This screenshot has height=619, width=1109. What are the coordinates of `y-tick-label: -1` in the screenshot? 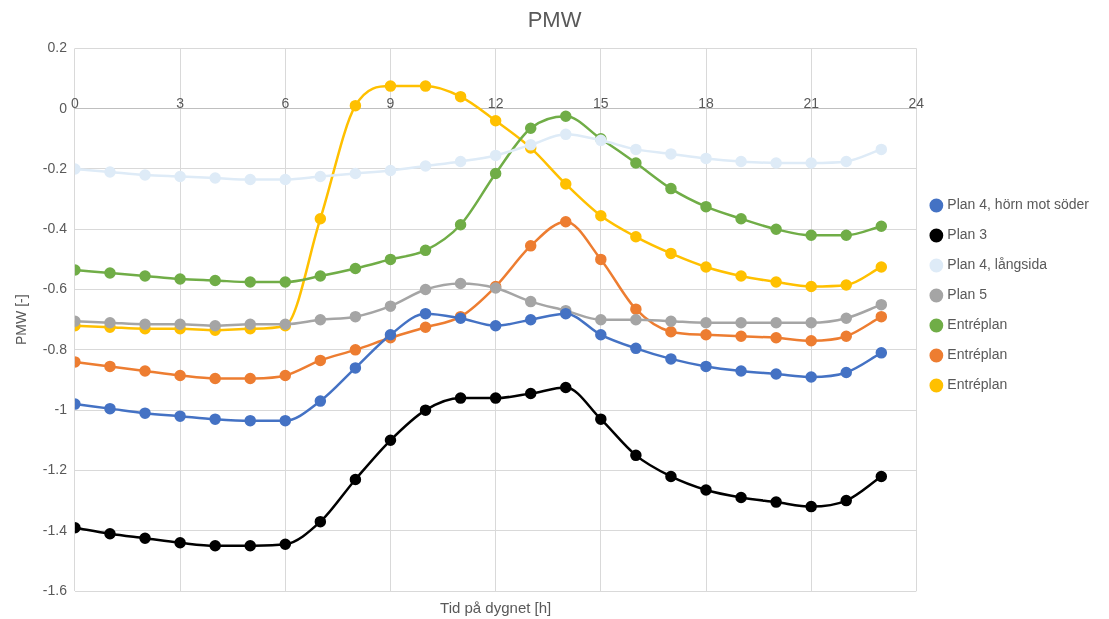 It's located at (61, 408).